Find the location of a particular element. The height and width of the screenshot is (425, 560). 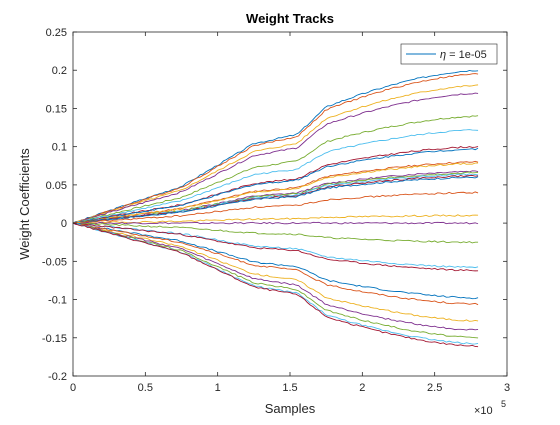

x-tick-label: 3 is located at coordinates (507, 388).